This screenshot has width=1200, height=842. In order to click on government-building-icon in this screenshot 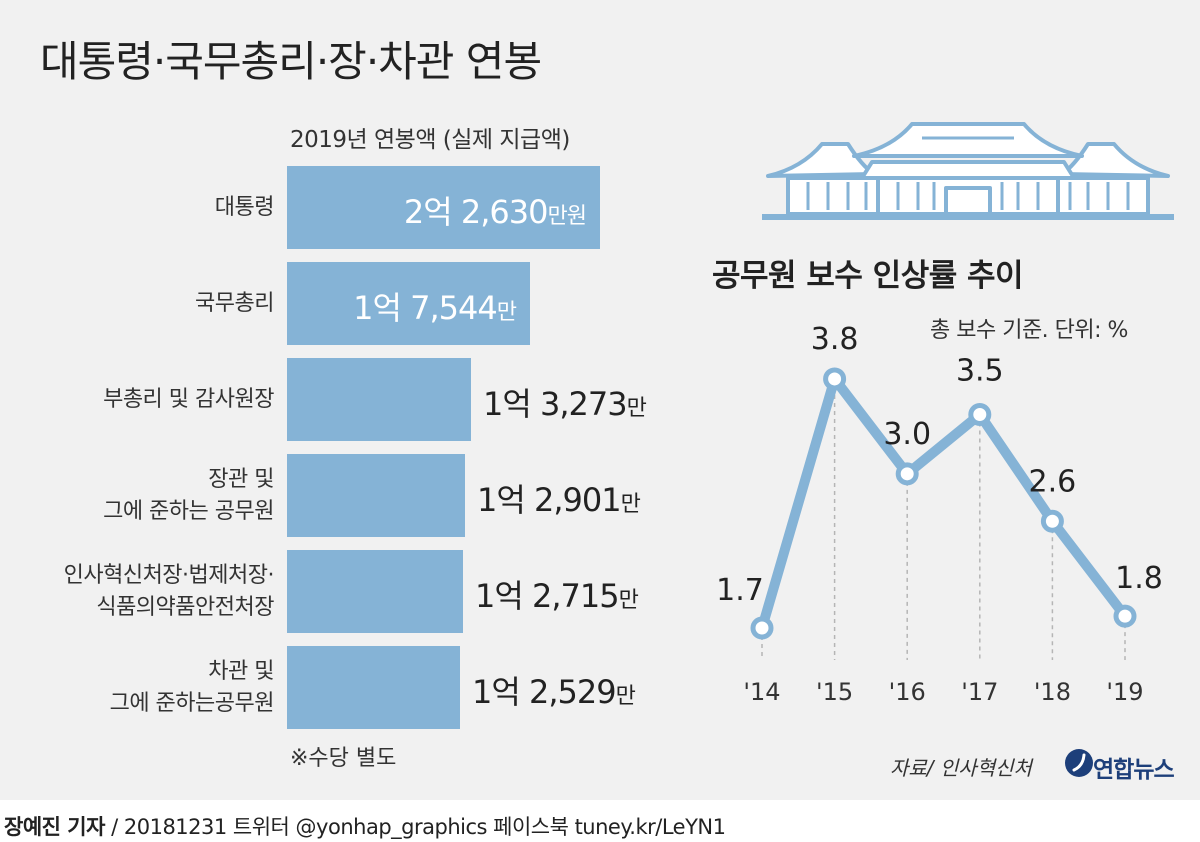, I will do `click(968, 171)`.